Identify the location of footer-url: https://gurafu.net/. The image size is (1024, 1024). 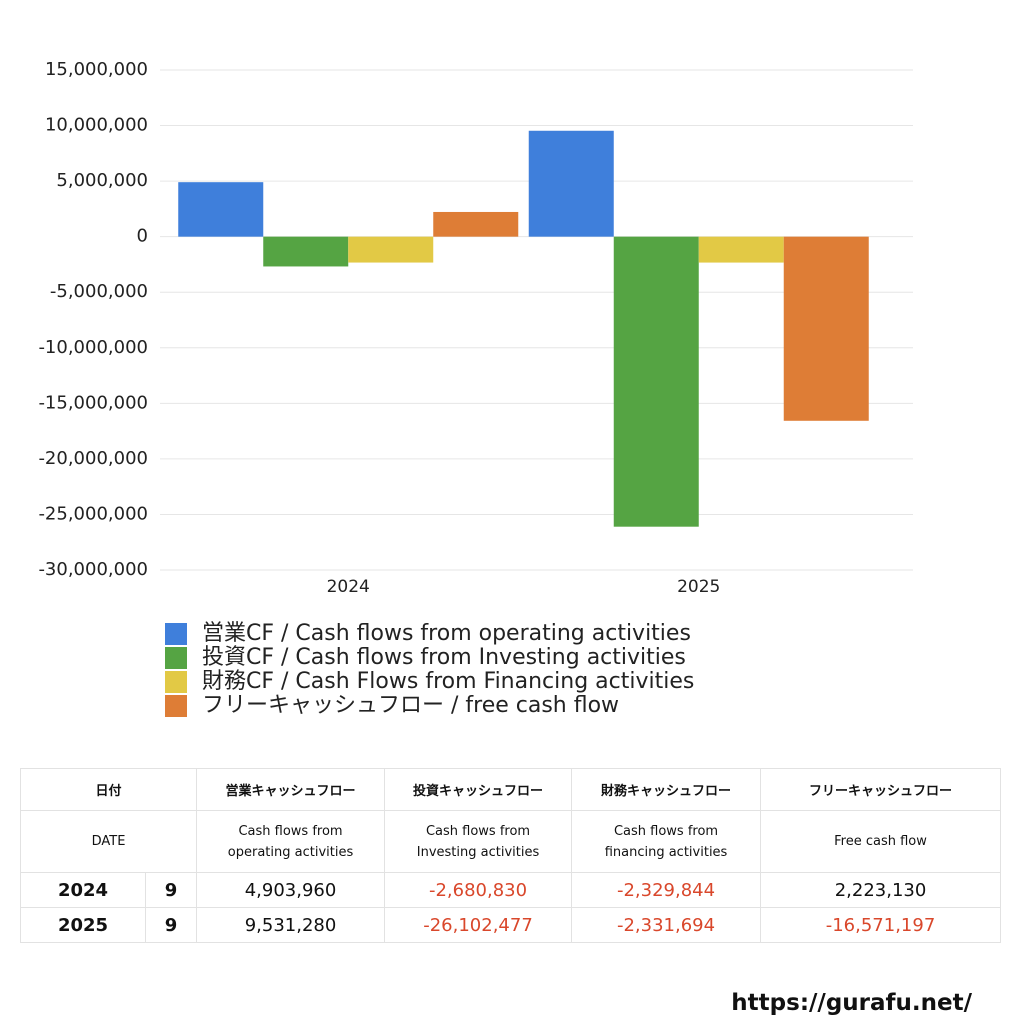
(851, 1003).